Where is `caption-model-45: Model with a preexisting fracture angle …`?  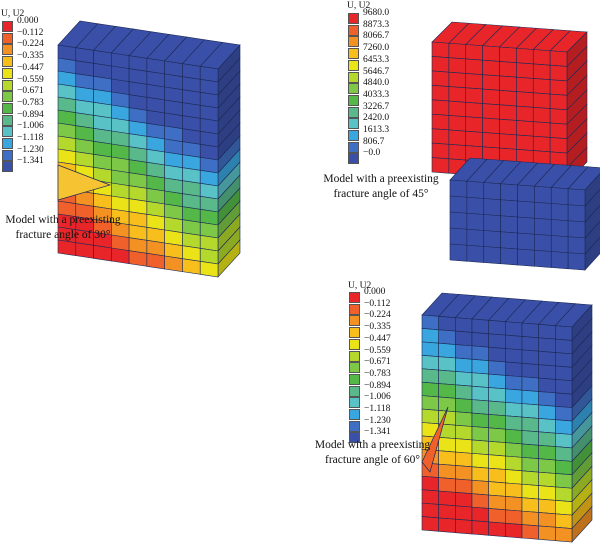
caption-model-45: Model with a preexisting fracture angle … is located at coordinates (381, 187).